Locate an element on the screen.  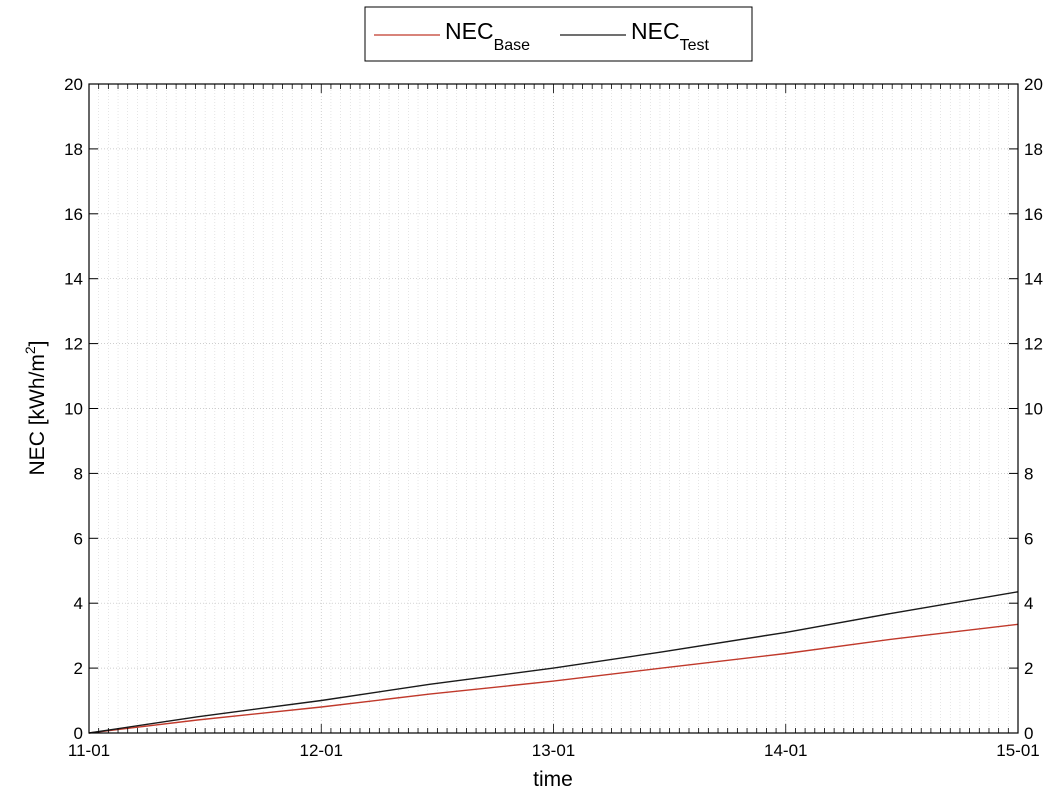
legend-label-base-sub: Base is located at coordinates (512, 45).